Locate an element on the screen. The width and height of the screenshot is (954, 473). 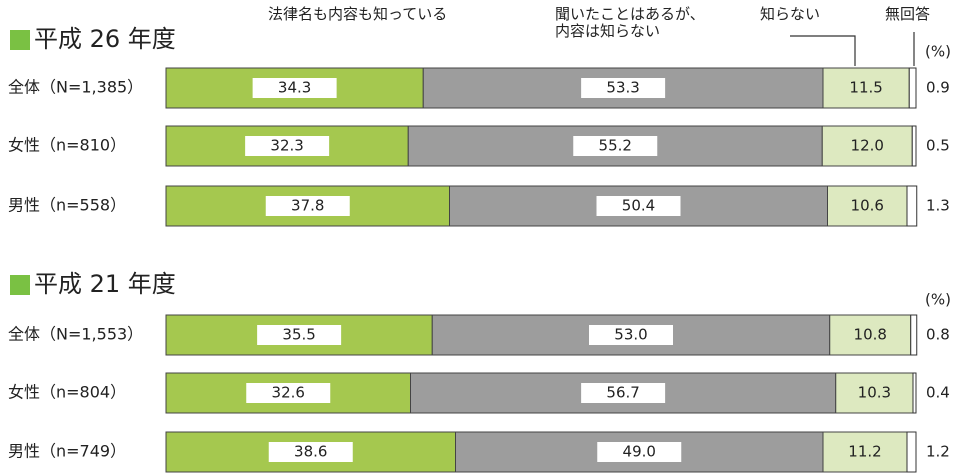
value-label: 50.4 is located at coordinates (638, 206).